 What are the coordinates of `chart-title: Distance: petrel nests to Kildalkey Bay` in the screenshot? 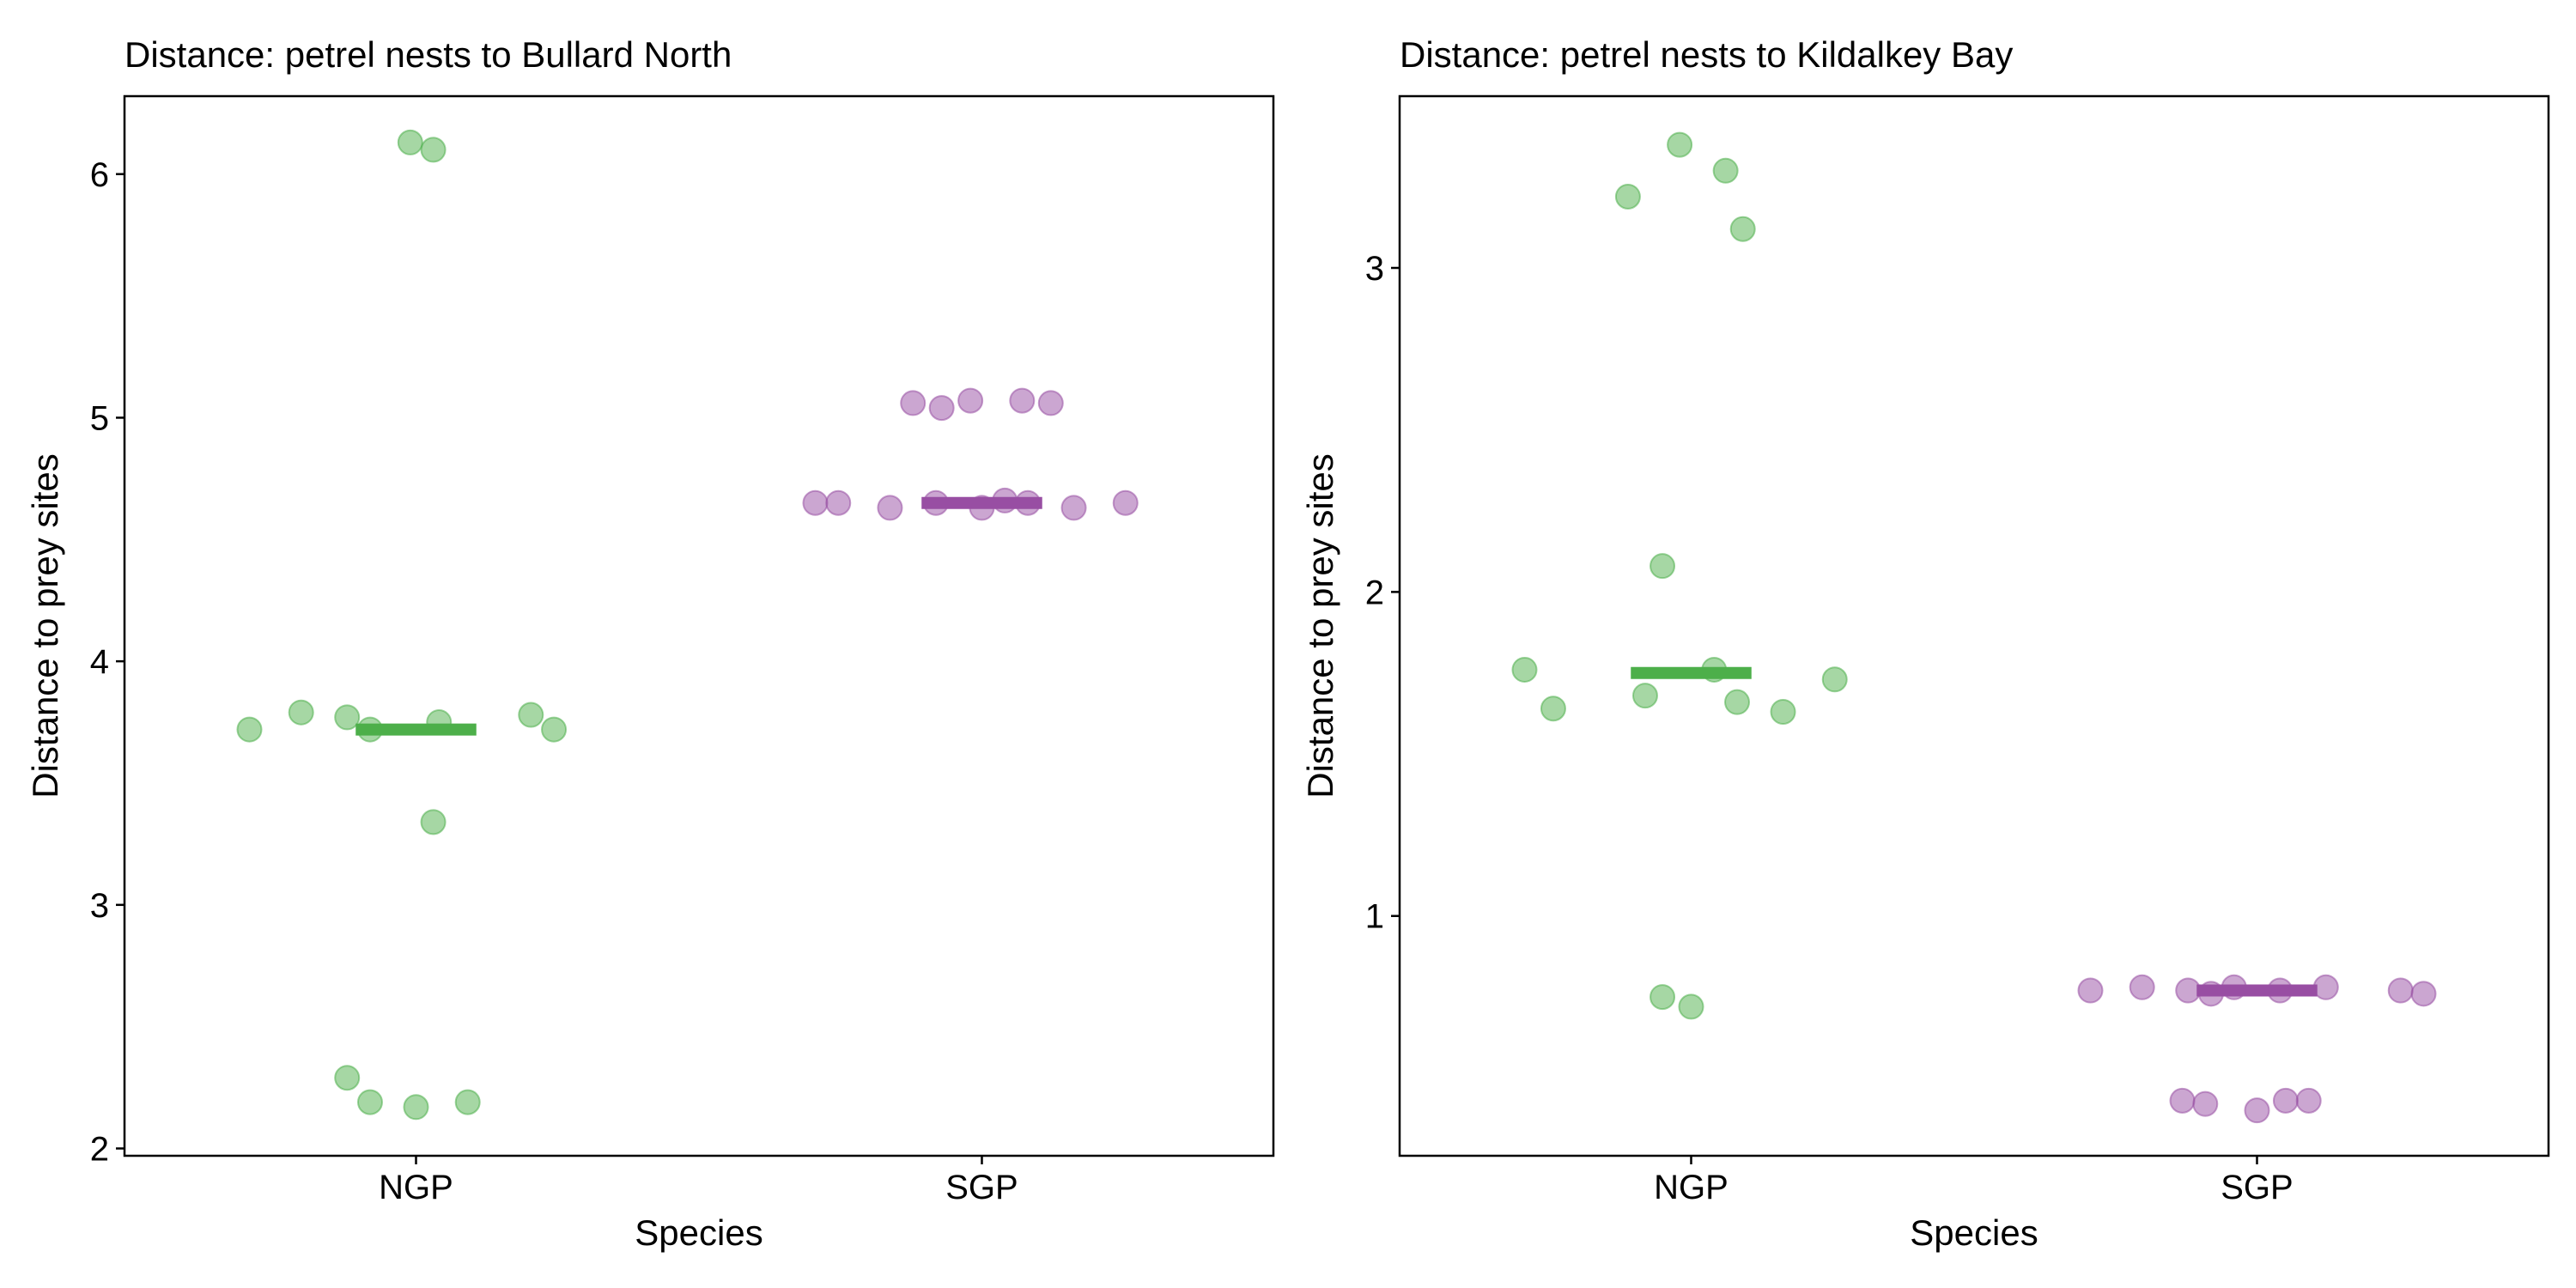 It's located at (1707, 55).